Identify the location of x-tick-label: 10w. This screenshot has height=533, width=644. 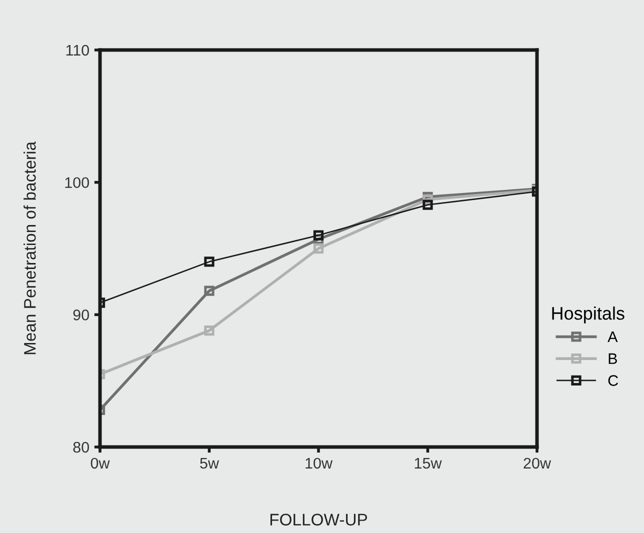
(319, 463).